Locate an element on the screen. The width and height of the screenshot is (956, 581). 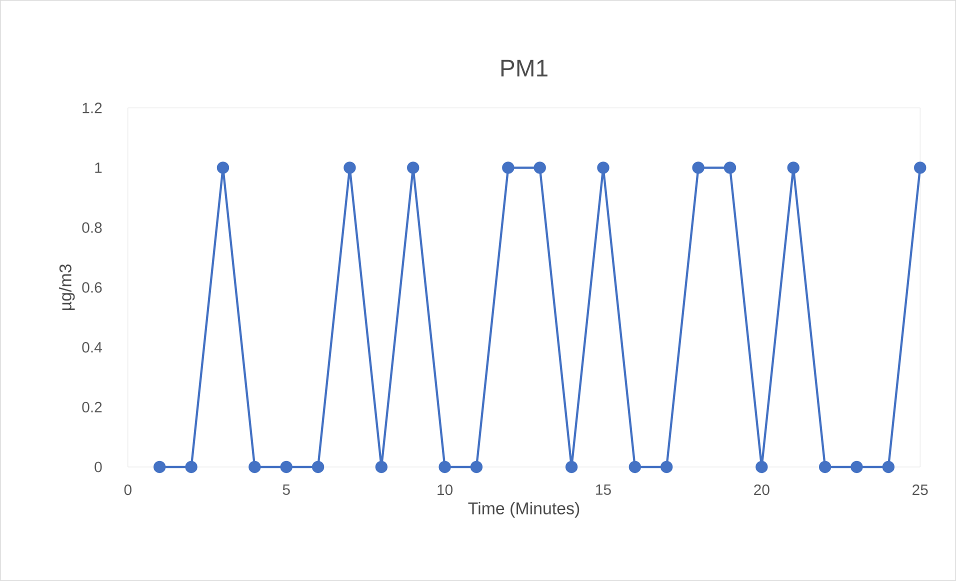
x-axis-title: Time (Minutes) is located at coordinates (524, 510).